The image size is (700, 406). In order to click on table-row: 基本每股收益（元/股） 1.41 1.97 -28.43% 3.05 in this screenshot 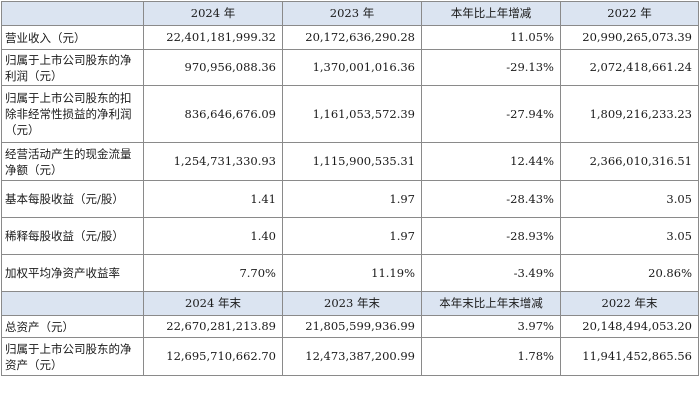, I will do `click(350, 199)`.